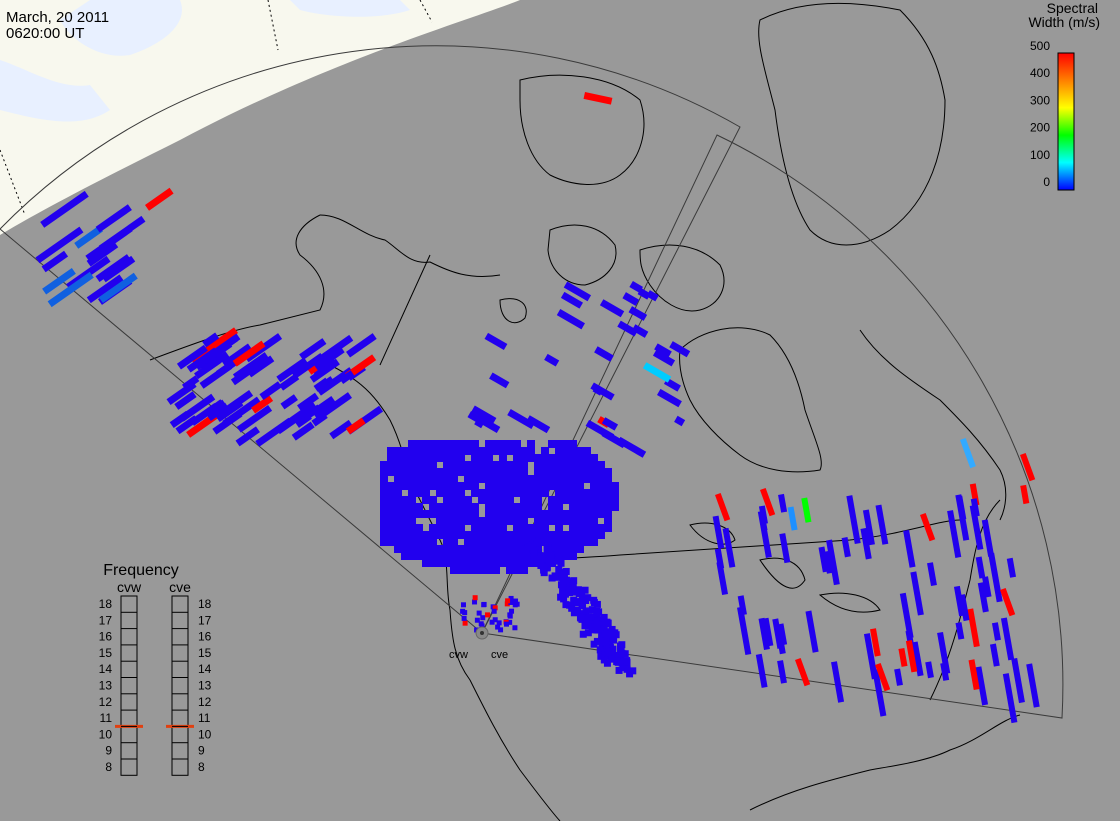  Describe the element at coordinates (180, 685) in the screenshot. I see `frequency-column-cve` at that location.